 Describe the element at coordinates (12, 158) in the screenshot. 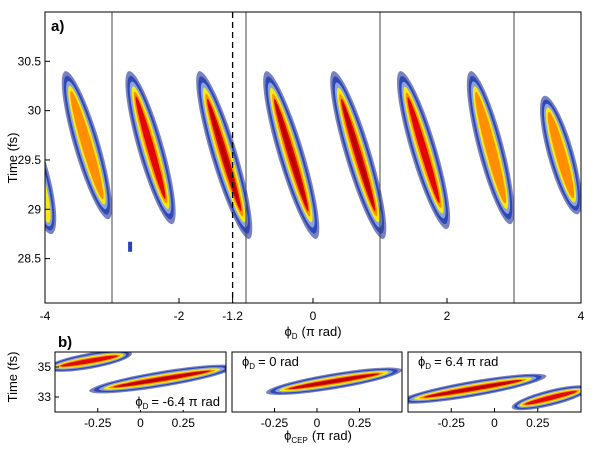

I see `panel-a-ylabel: Time (fs)` at that location.